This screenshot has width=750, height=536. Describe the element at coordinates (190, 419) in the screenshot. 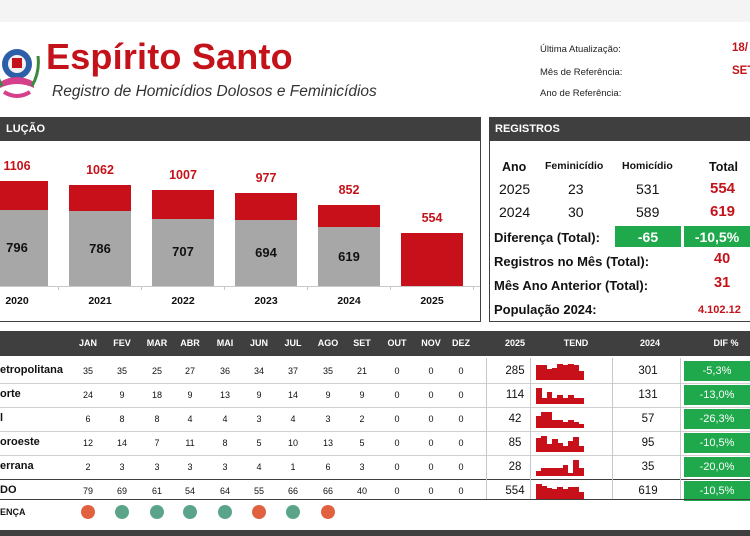

I see `month-value-abr: 4` at that location.